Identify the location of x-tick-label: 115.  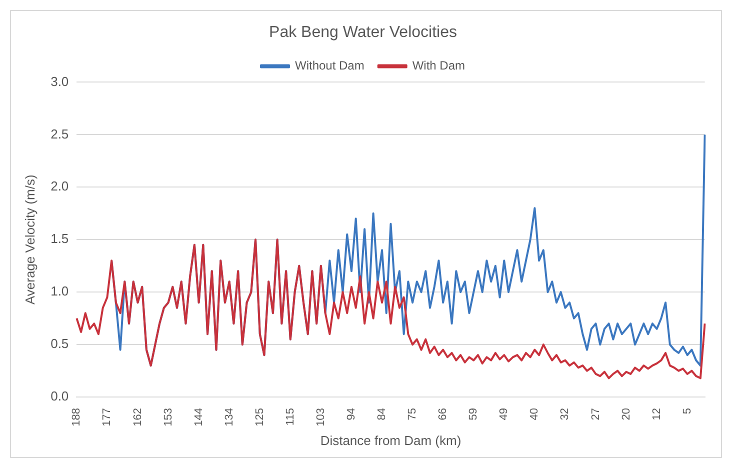
(290, 417).